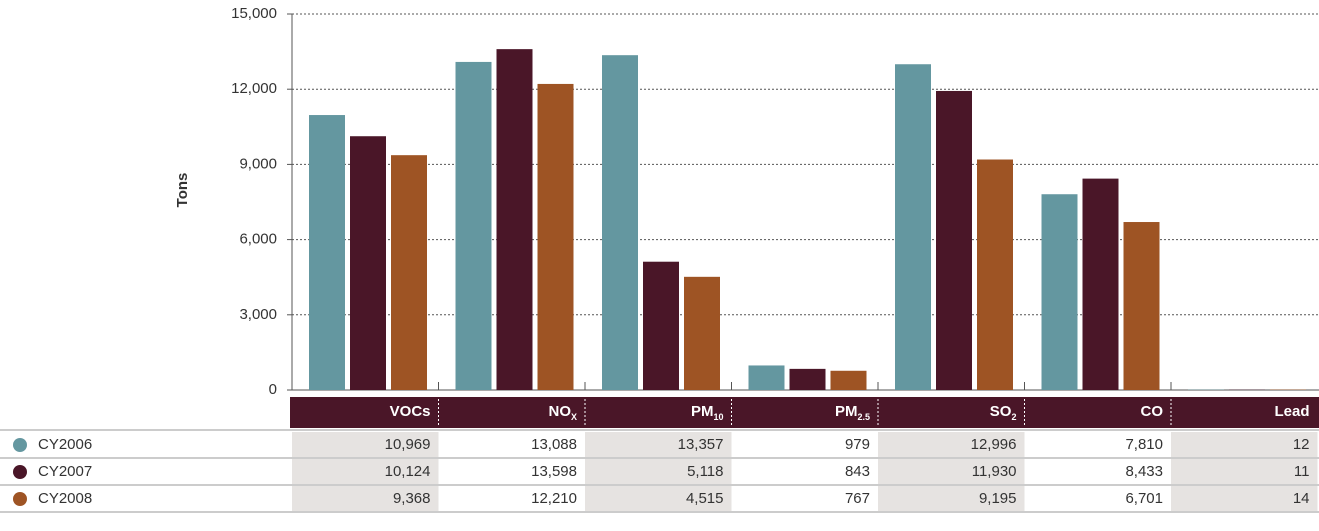  Describe the element at coordinates (574, 417) in the screenshot. I see `category-sub: X` at that location.